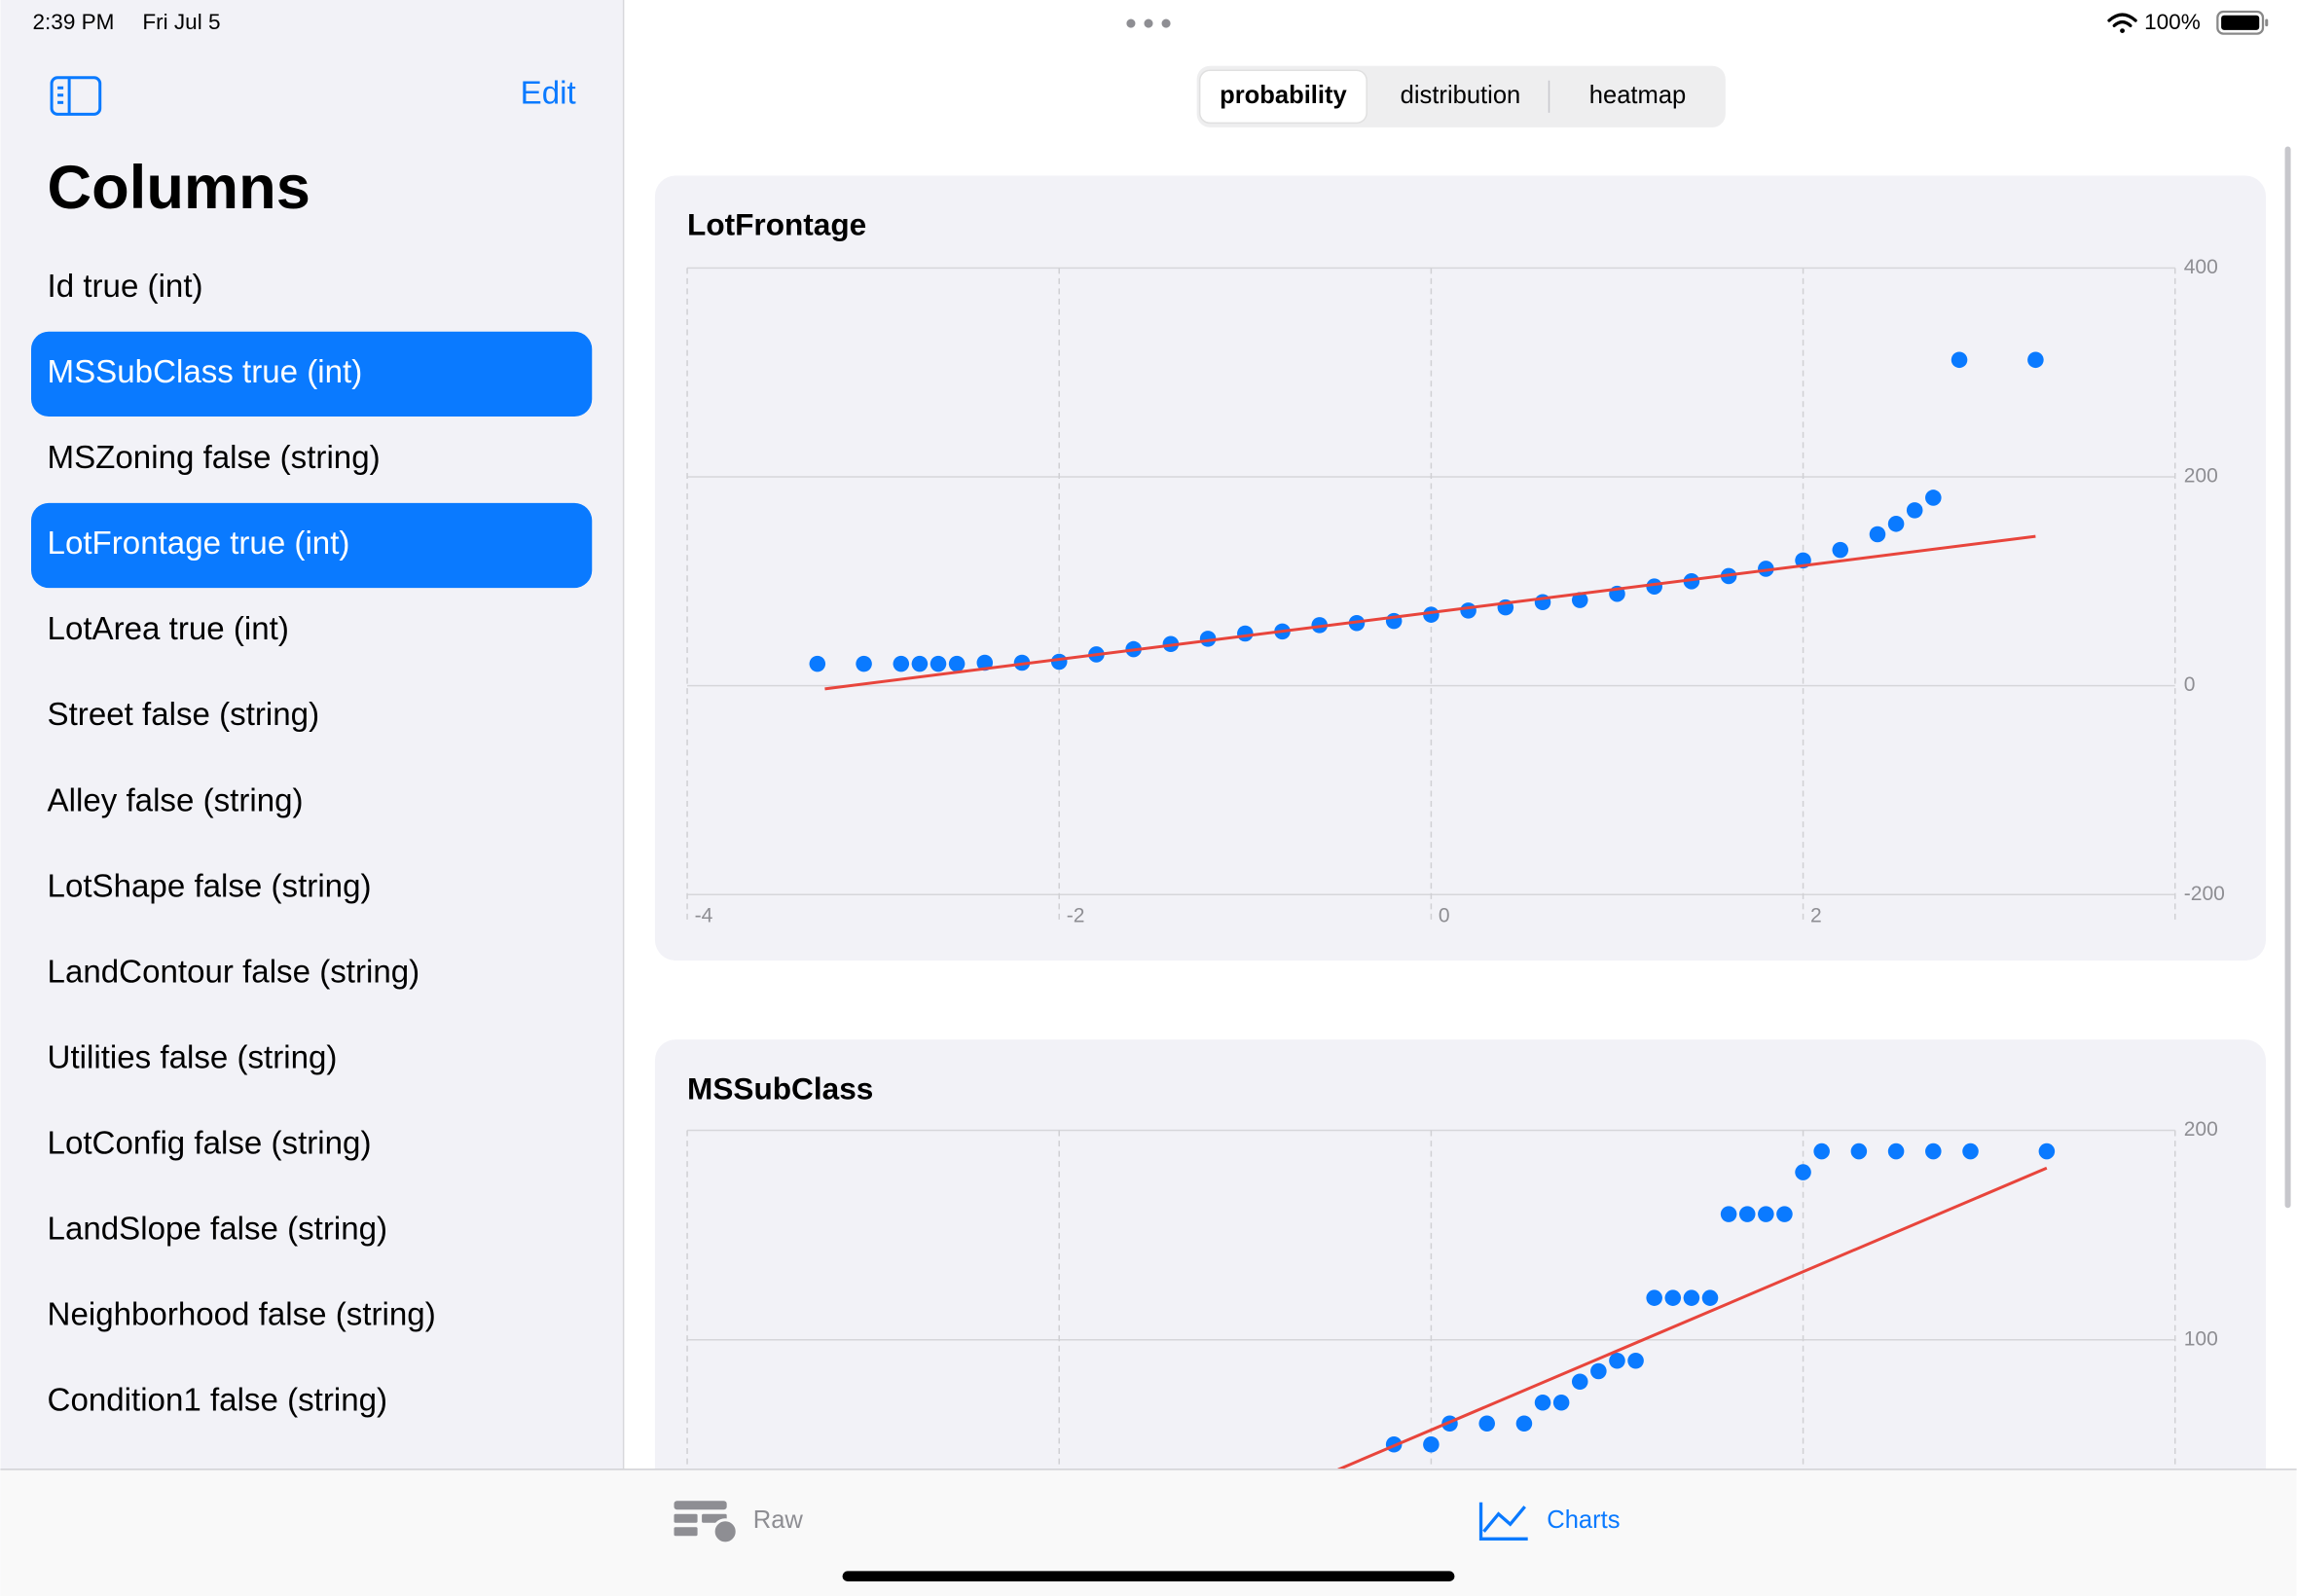 The image size is (2297, 1596). Describe the element at coordinates (1444, 915) in the screenshot. I see `x-tick-label: 0` at that location.